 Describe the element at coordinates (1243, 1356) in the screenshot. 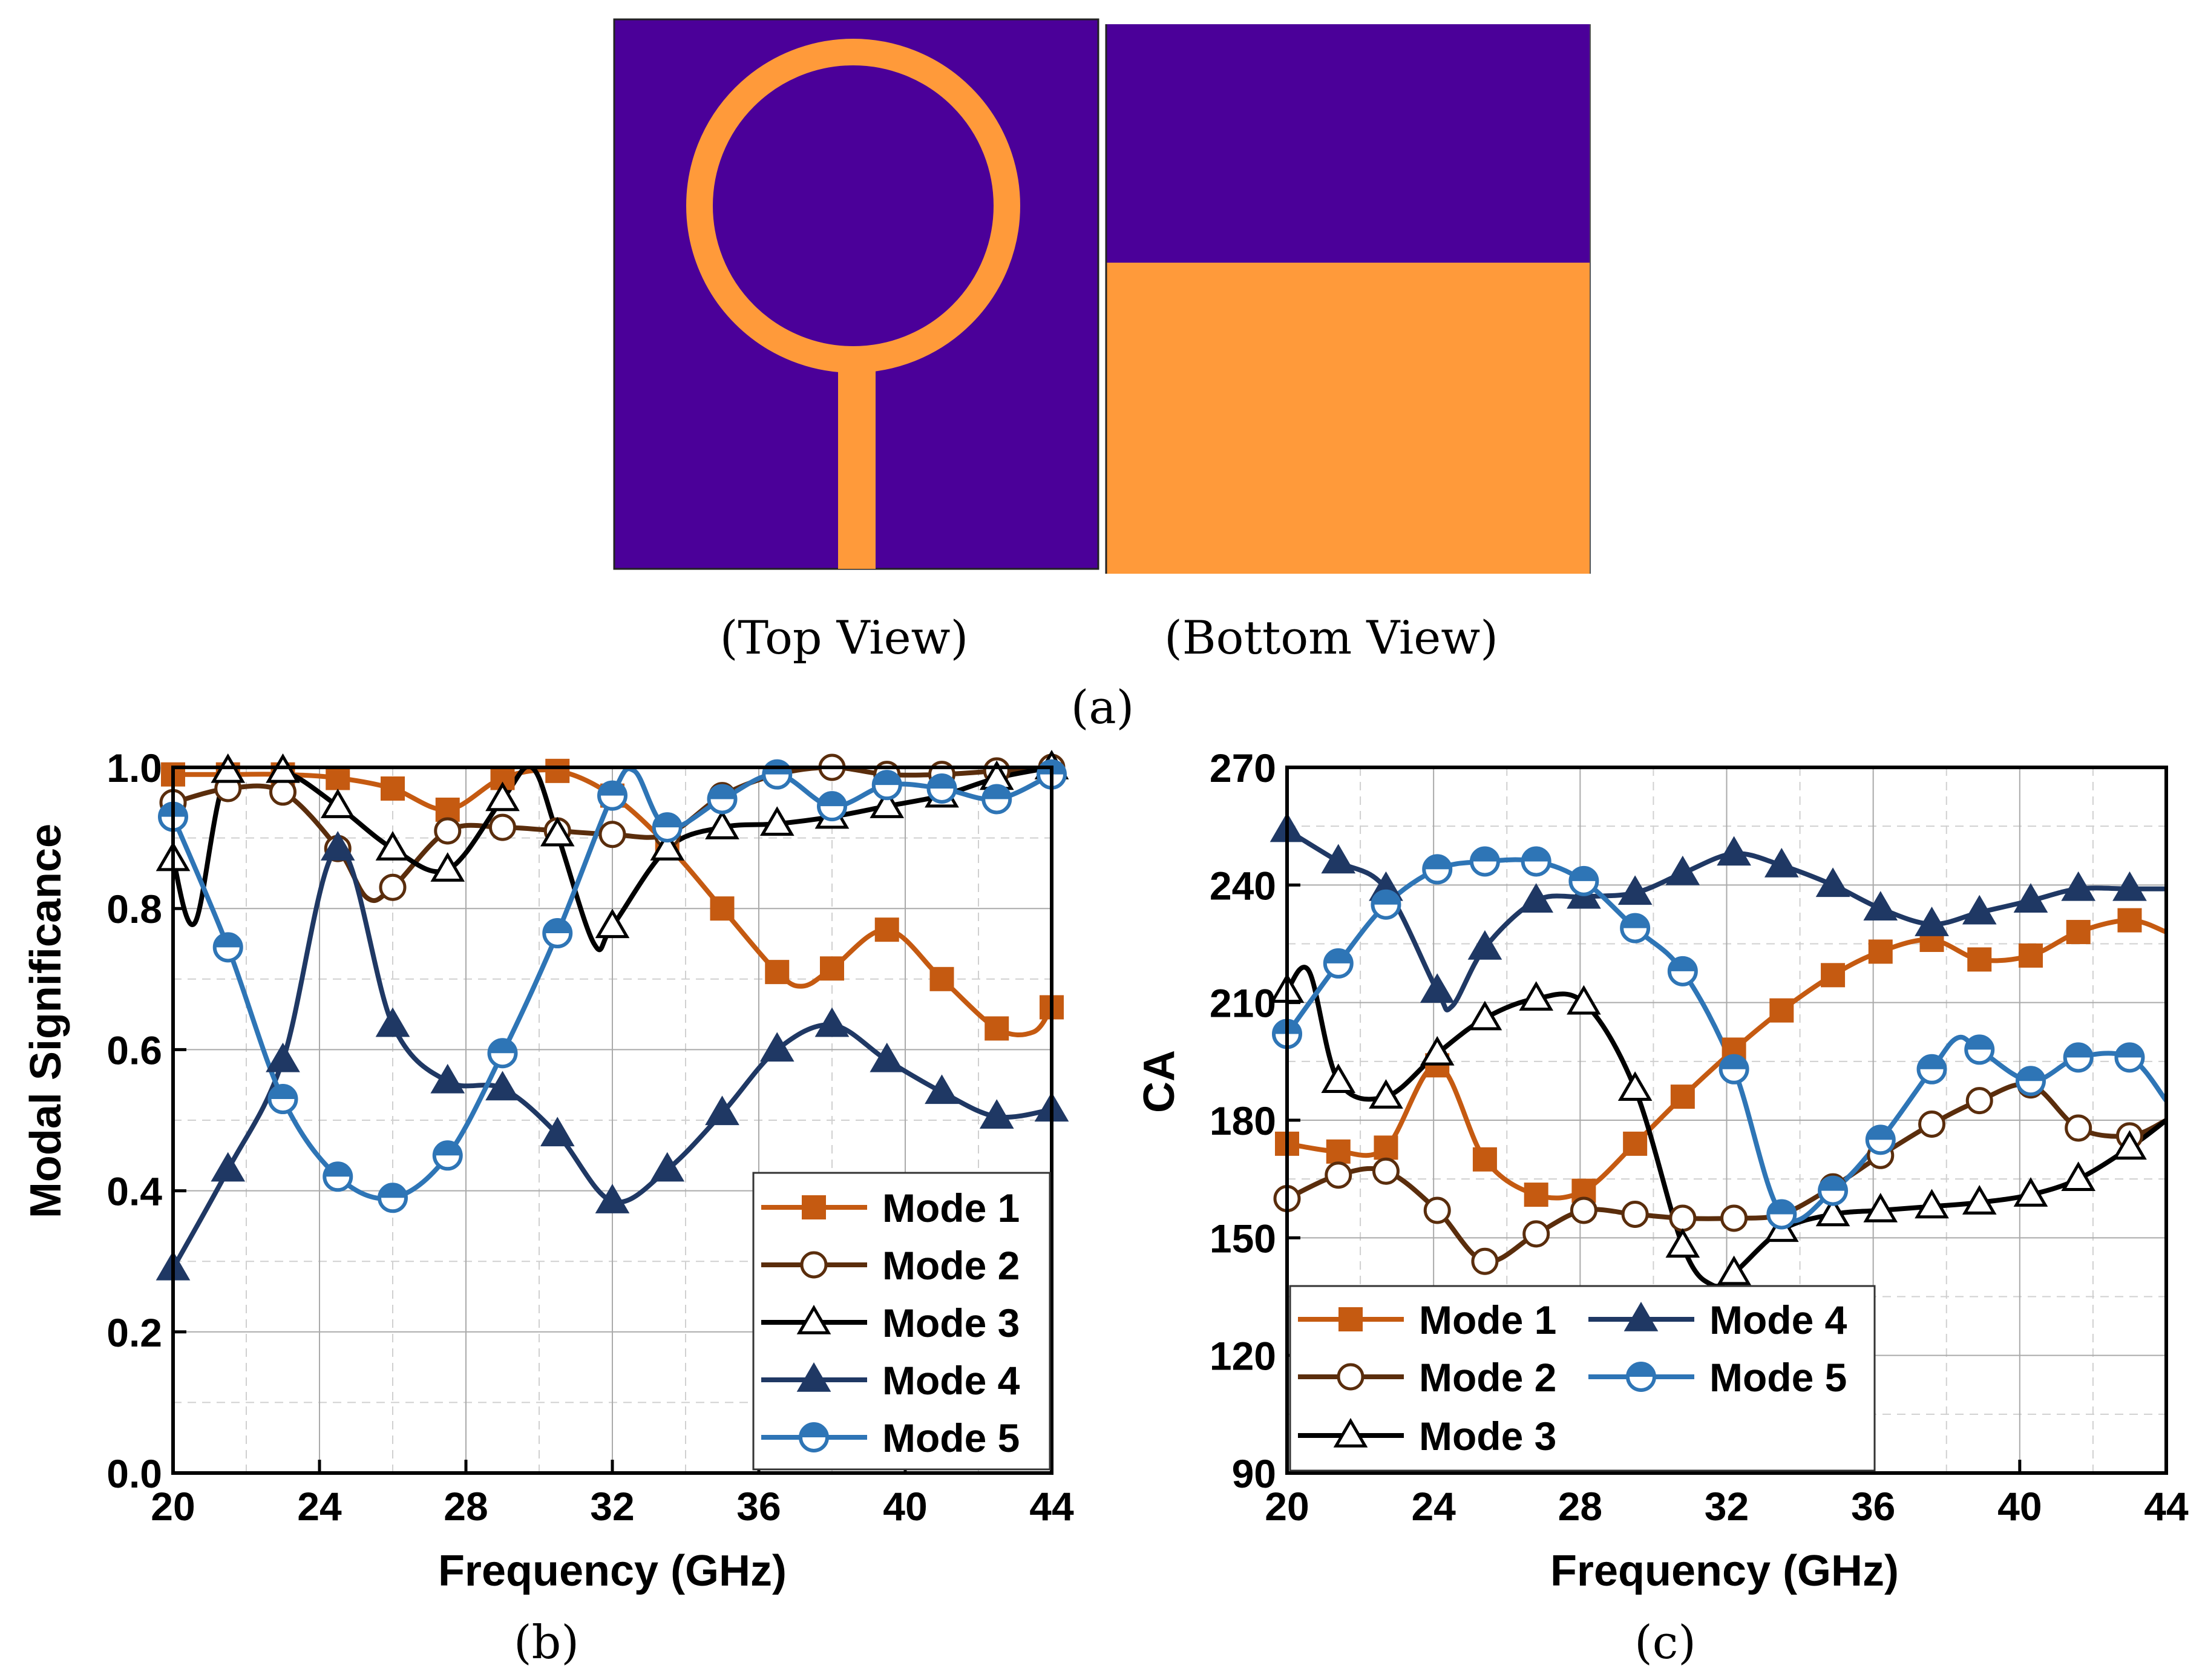

I see `y-tick-label: 120` at that location.